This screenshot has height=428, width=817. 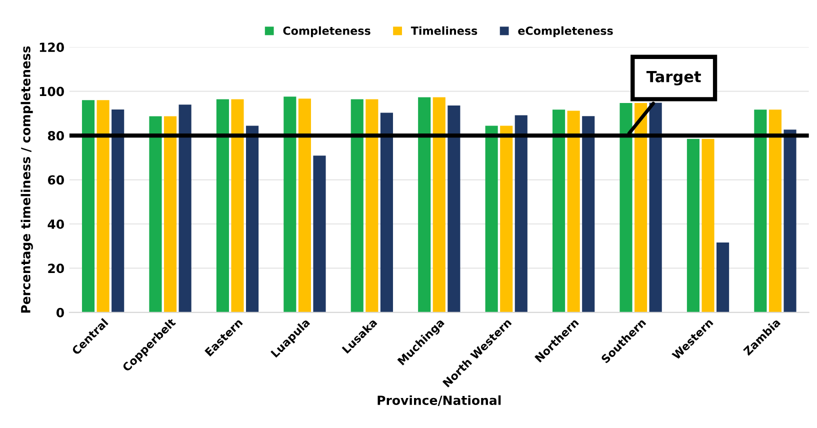 What do you see at coordinates (673, 78) in the screenshot?
I see `ref-line-label: Target` at bounding box center [673, 78].